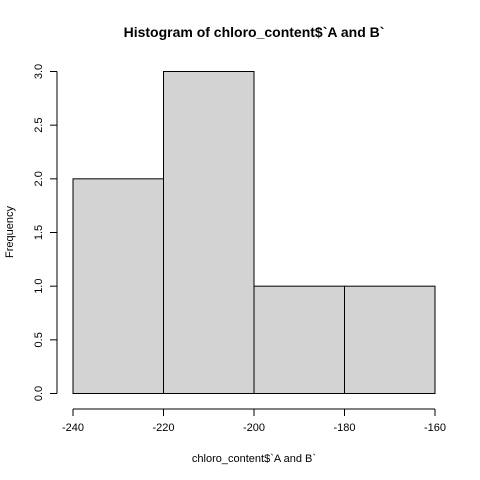 Image resolution: width=480 pixels, height=480 pixels. Describe the element at coordinates (10, 232) in the screenshot. I see `y-axis-label: Frequency` at that location.